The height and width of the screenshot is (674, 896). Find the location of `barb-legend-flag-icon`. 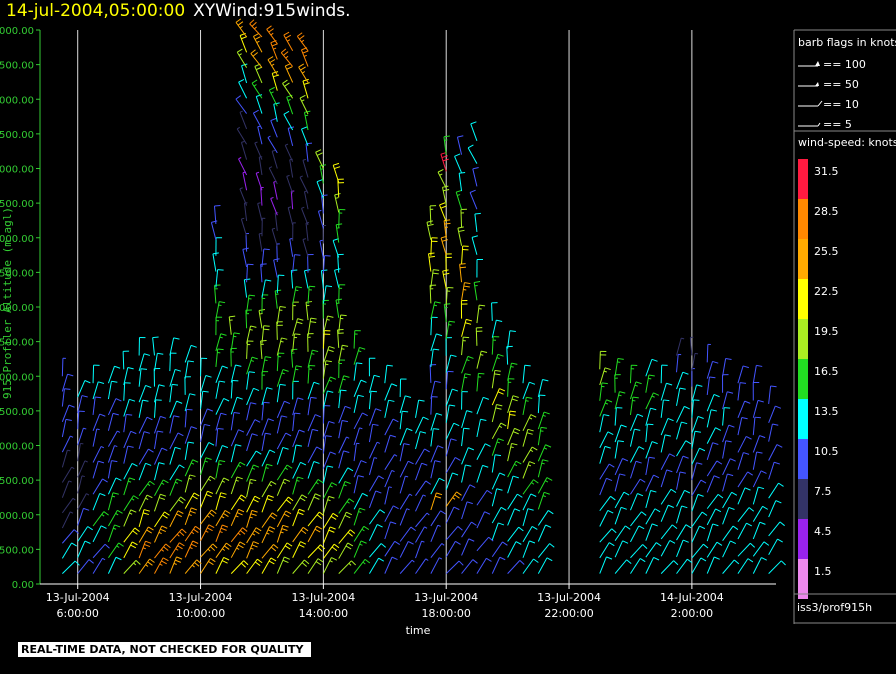

barb-legend-flag-icon is located at coordinates (817, 63).